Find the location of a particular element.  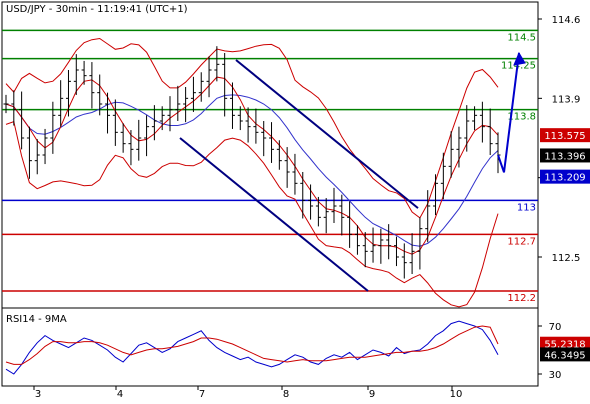

x-axis: 3 4 7 8 9 10 is located at coordinates (248, 393).